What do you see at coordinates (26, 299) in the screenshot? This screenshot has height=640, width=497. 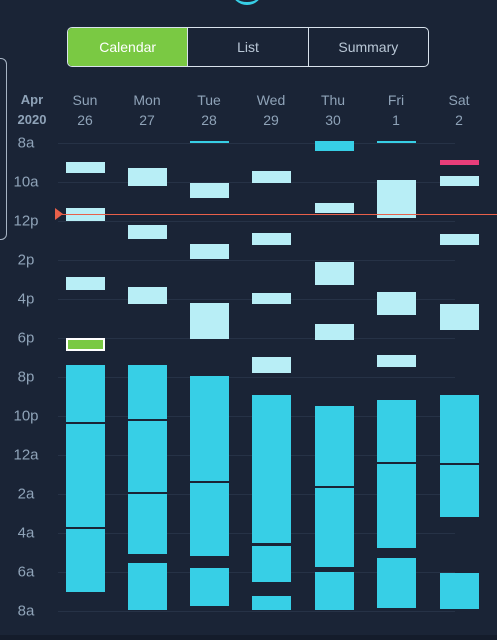 I see `time-label: 4p` at bounding box center [26, 299].